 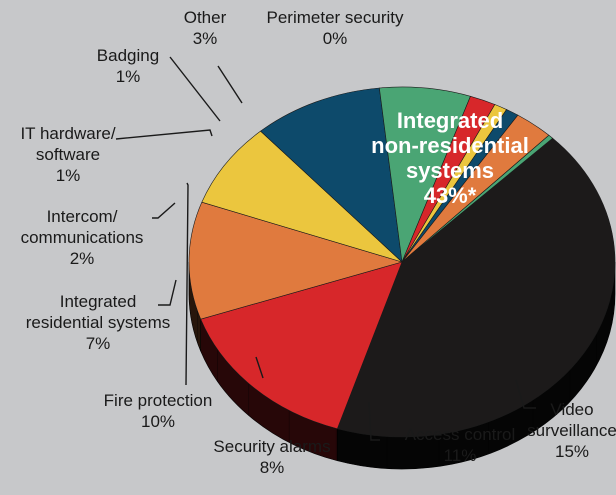 What do you see at coordinates (460, 455) in the screenshot?
I see `value-access-control: 11%` at bounding box center [460, 455].